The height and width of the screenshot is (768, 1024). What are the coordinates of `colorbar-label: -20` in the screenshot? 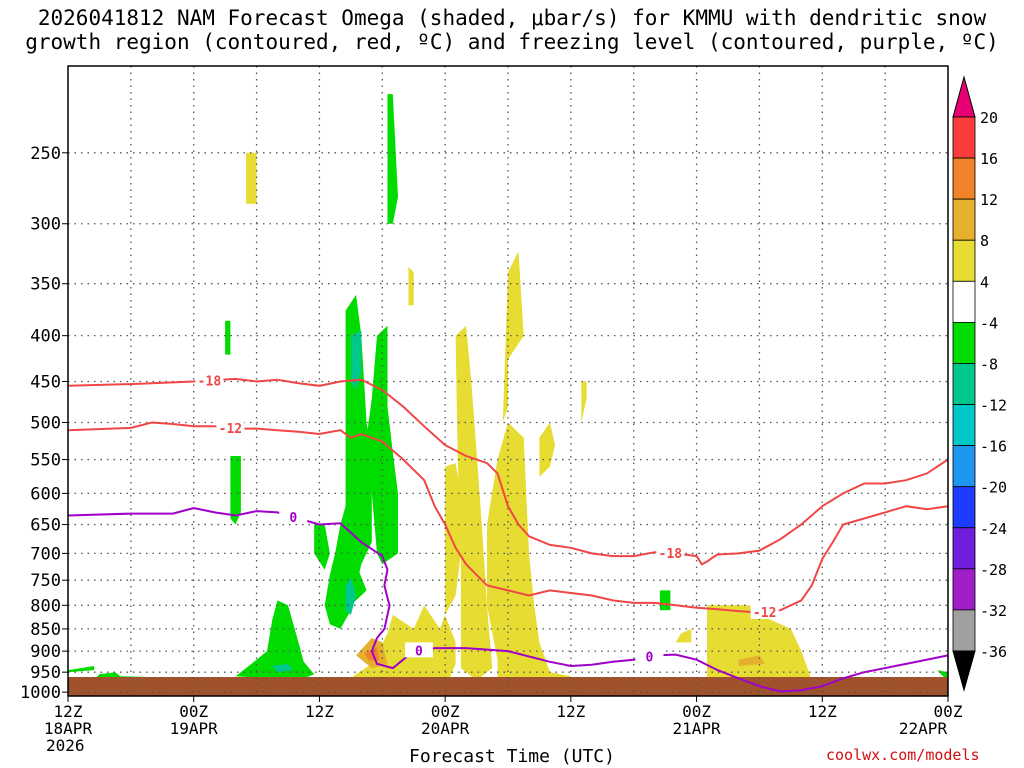 It's located at (993, 488).